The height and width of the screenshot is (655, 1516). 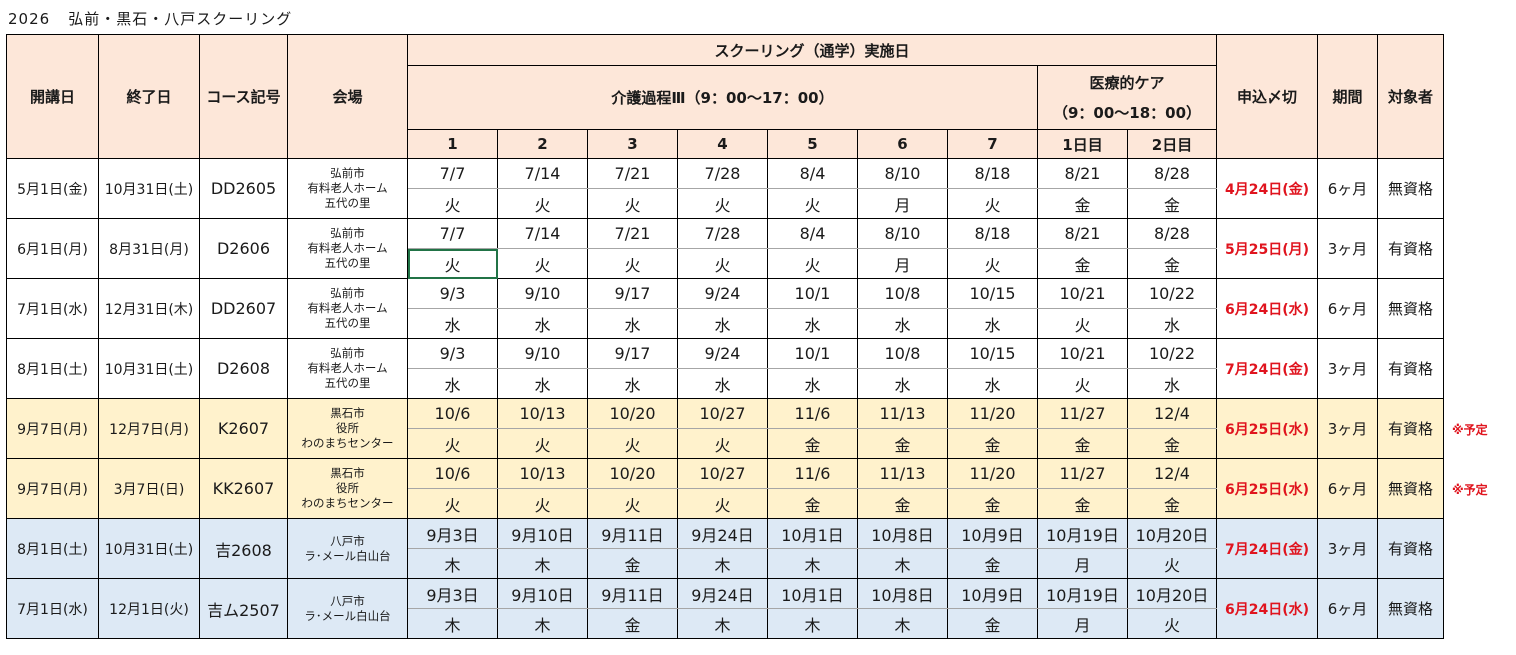 I want to click on session-date-cell: 11/6, so click(x=812, y=413).